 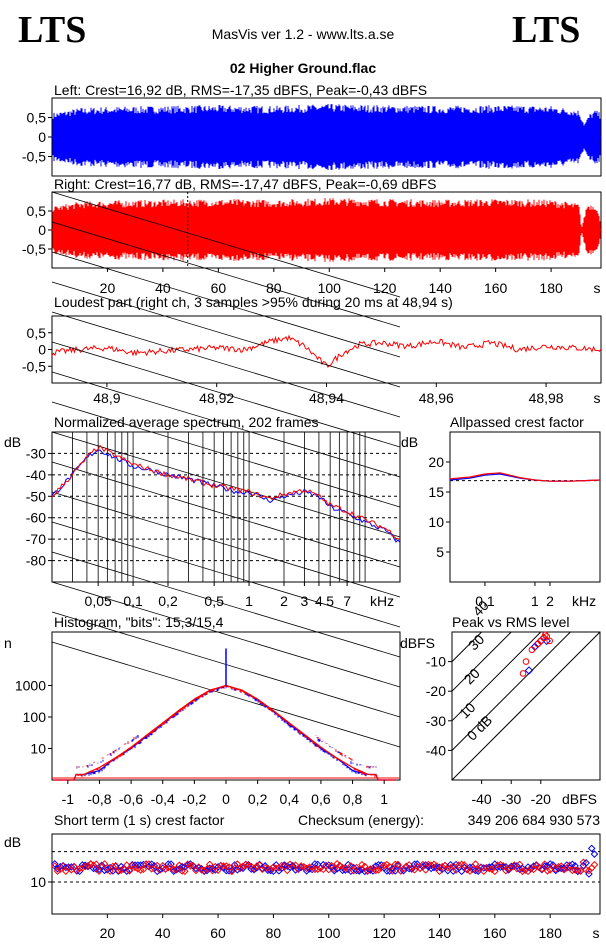 What do you see at coordinates (440, 933) in the screenshot?
I see `short-crest-xtick-label: 140` at bounding box center [440, 933].